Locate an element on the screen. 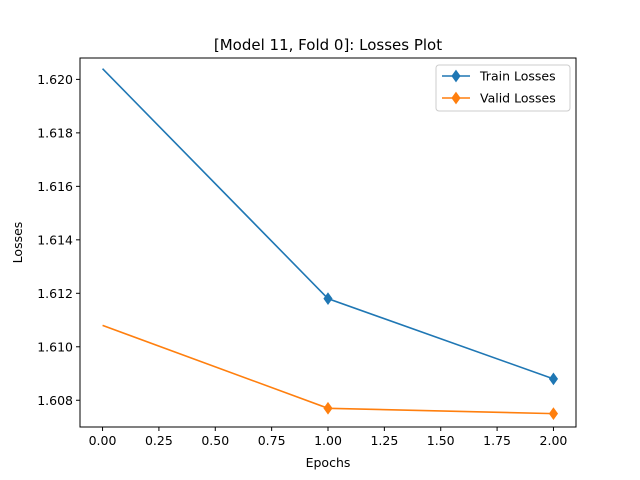 The image size is (640, 480). y-tick-label: 1.608 is located at coordinates (55, 400).